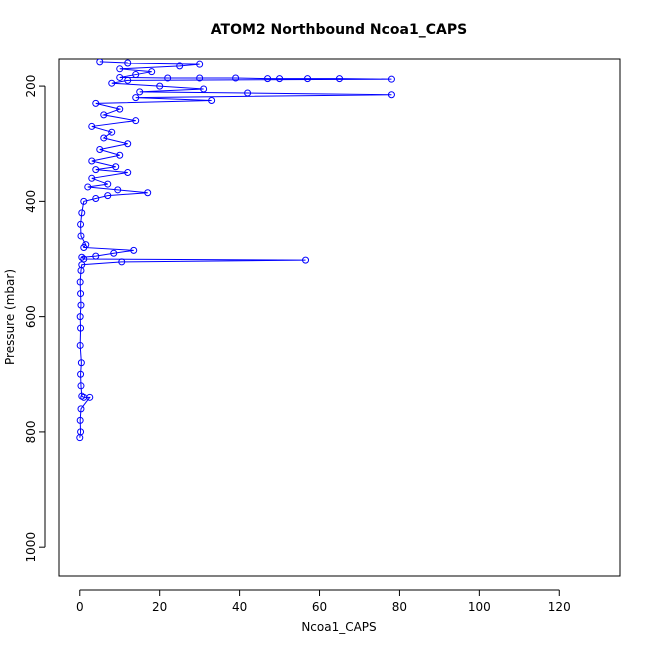  Describe the element at coordinates (31, 201) in the screenshot. I see `y-tick-label: 400` at that location.